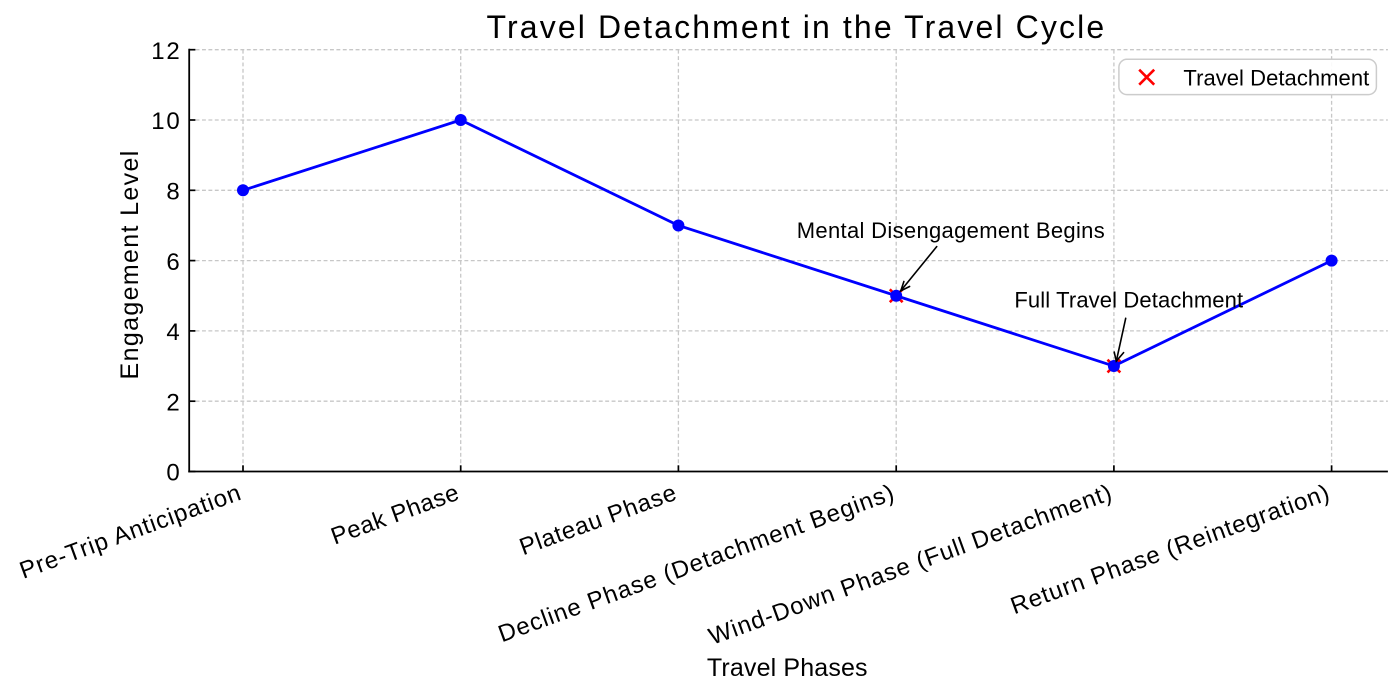  I want to click on svg-text: Travel Phases, so click(787, 668).